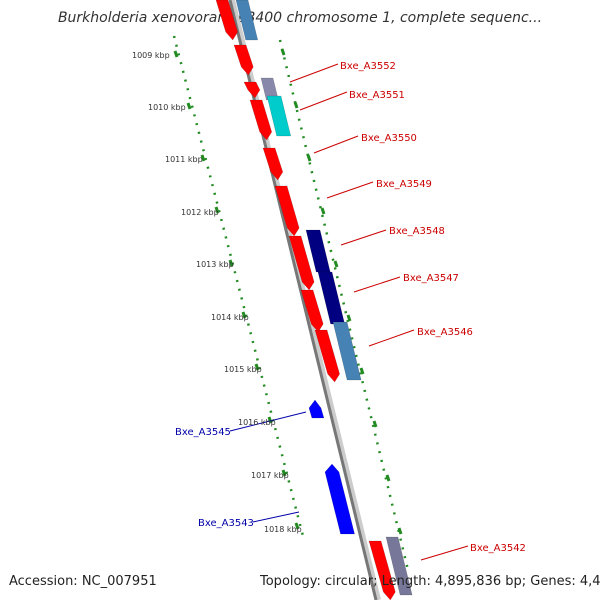  I want to click on gene-cyan, so click(279, 116).